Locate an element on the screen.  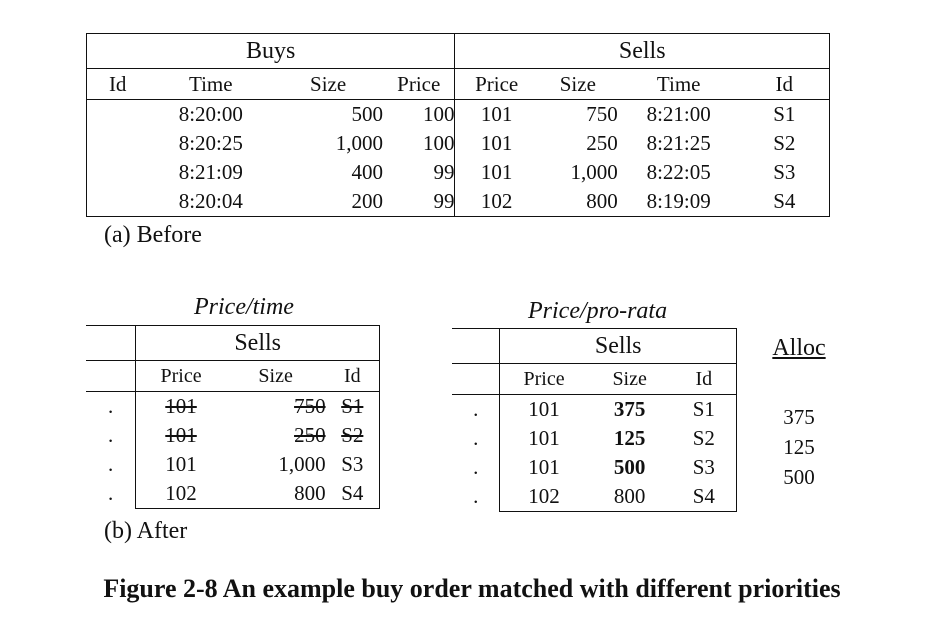
table-row: 8:21:09 400 99 101 1,000 8:22:05 S3 is located at coordinates (458, 172).